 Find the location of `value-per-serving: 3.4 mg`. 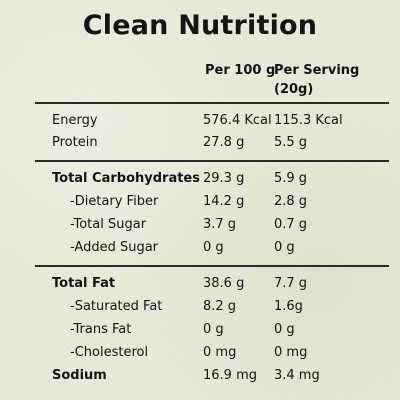

value-per-serving: 3.4 mg is located at coordinates (297, 375).